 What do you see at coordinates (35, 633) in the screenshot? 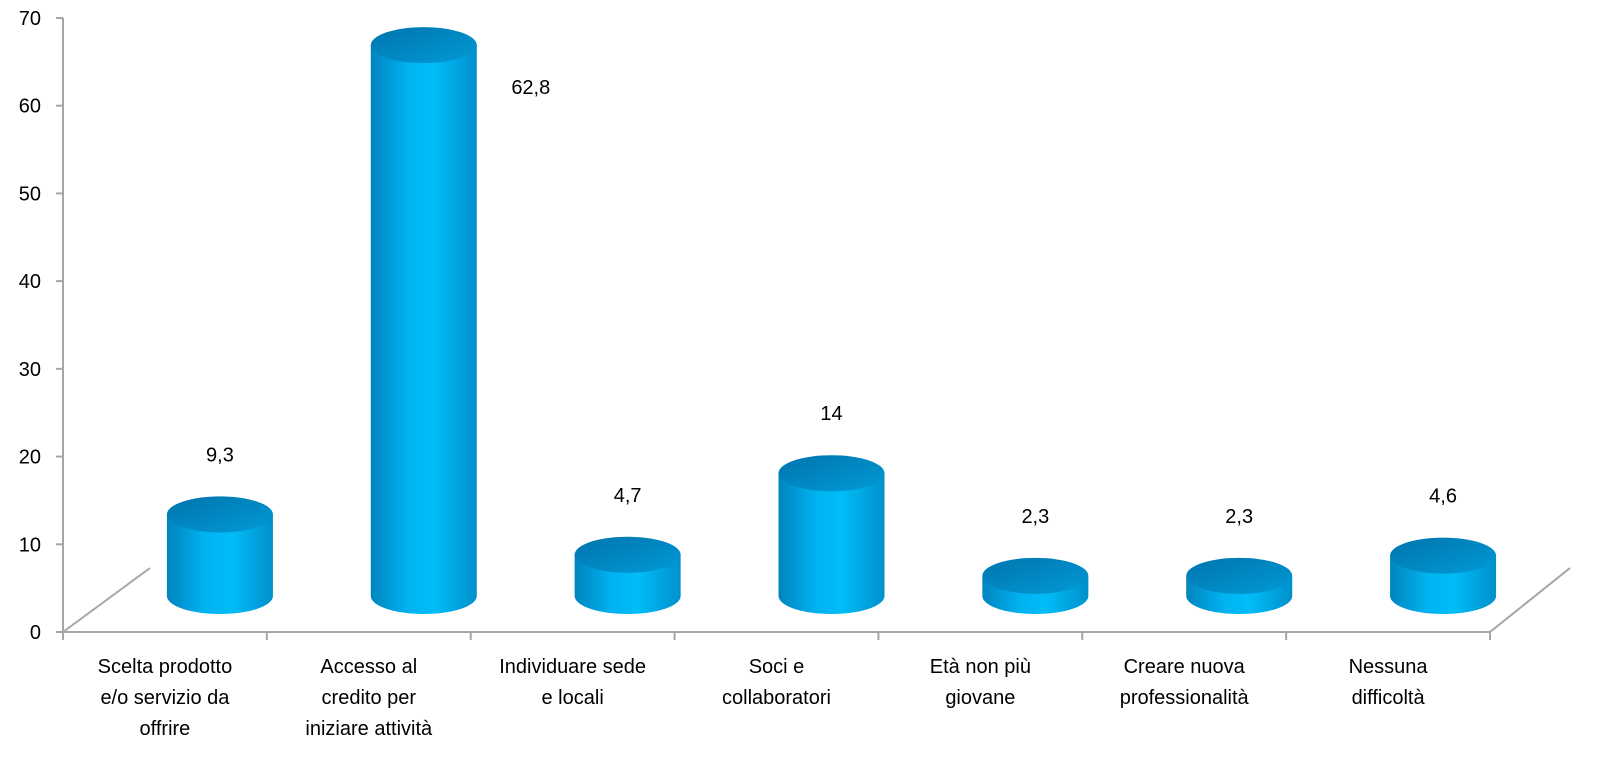
I see `y-tick-label: 0` at bounding box center [35, 633].